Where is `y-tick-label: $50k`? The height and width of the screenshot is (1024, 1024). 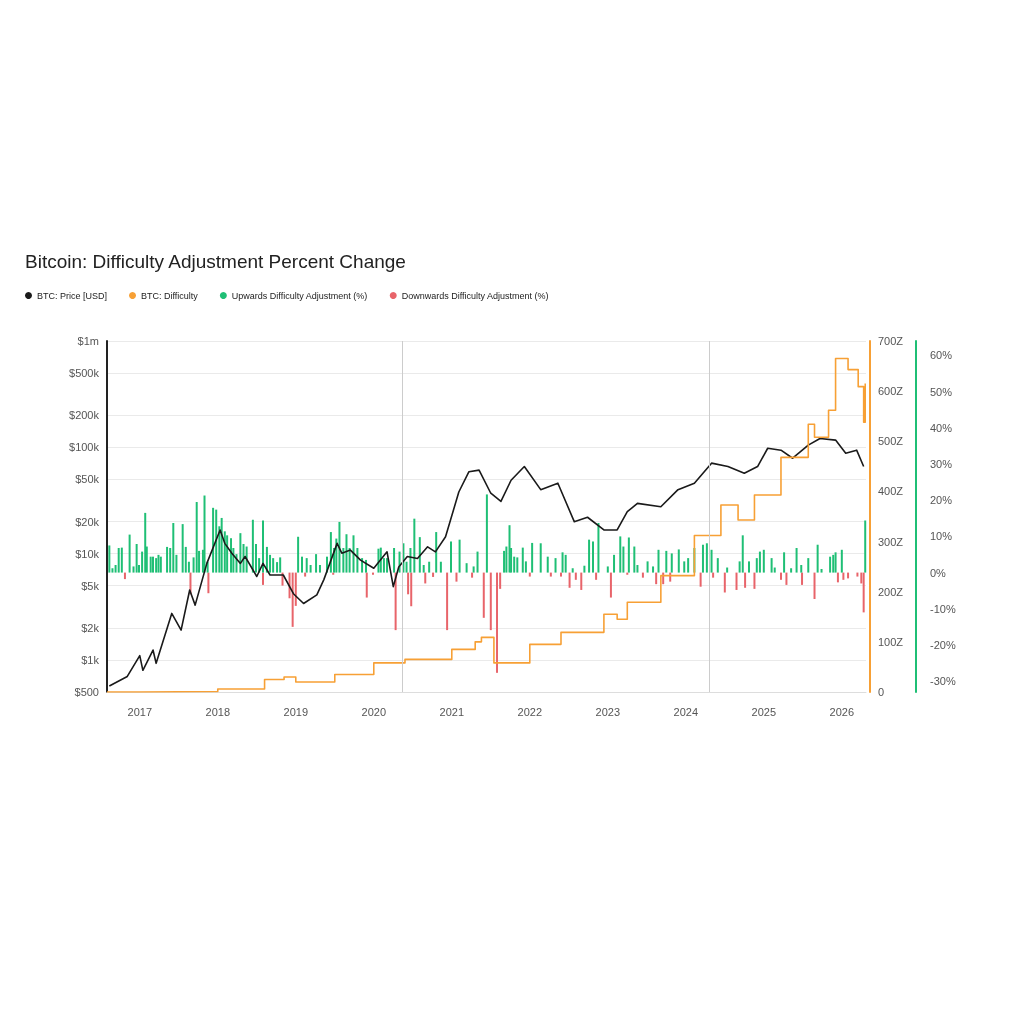 y-tick-label: $50k is located at coordinates (87, 479).